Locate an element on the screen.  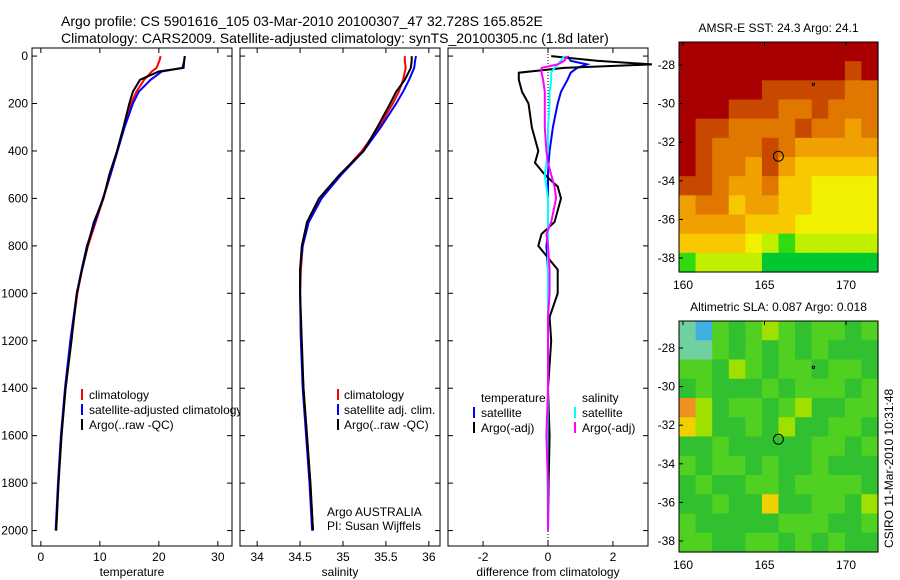
x-tick-label: 20 is located at coordinates (159, 557).